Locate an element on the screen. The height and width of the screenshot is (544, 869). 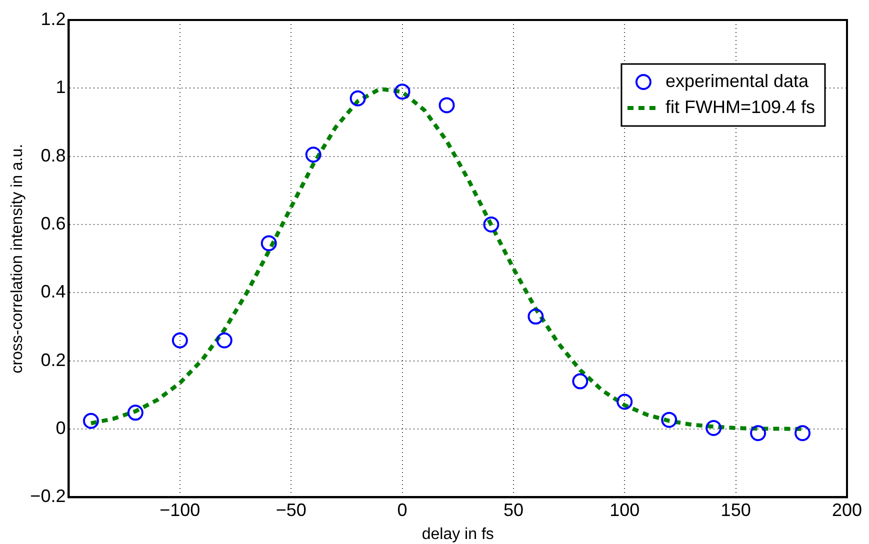
y-tick-label: 0 is located at coordinates (61, 428).